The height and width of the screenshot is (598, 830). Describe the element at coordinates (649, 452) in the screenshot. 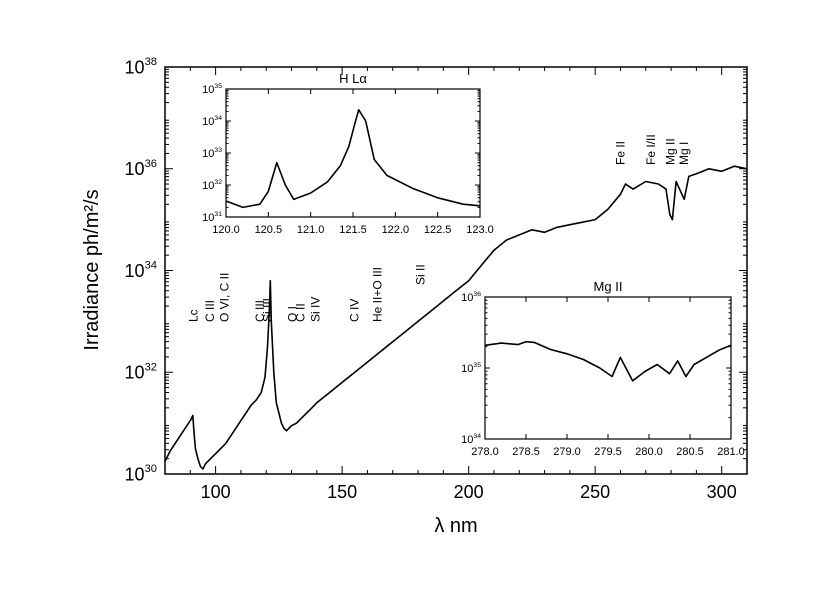

I see `x-tick-label: 280.0` at that location.